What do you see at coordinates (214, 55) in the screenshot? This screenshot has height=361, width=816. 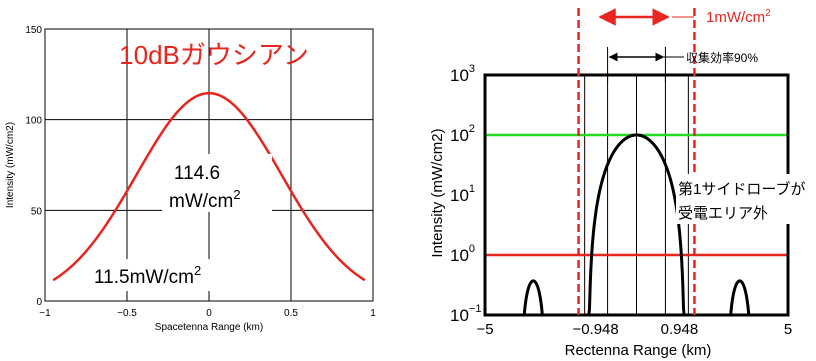 I see `left-chart-title: 10dBガウシアン` at bounding box center [214, 55].